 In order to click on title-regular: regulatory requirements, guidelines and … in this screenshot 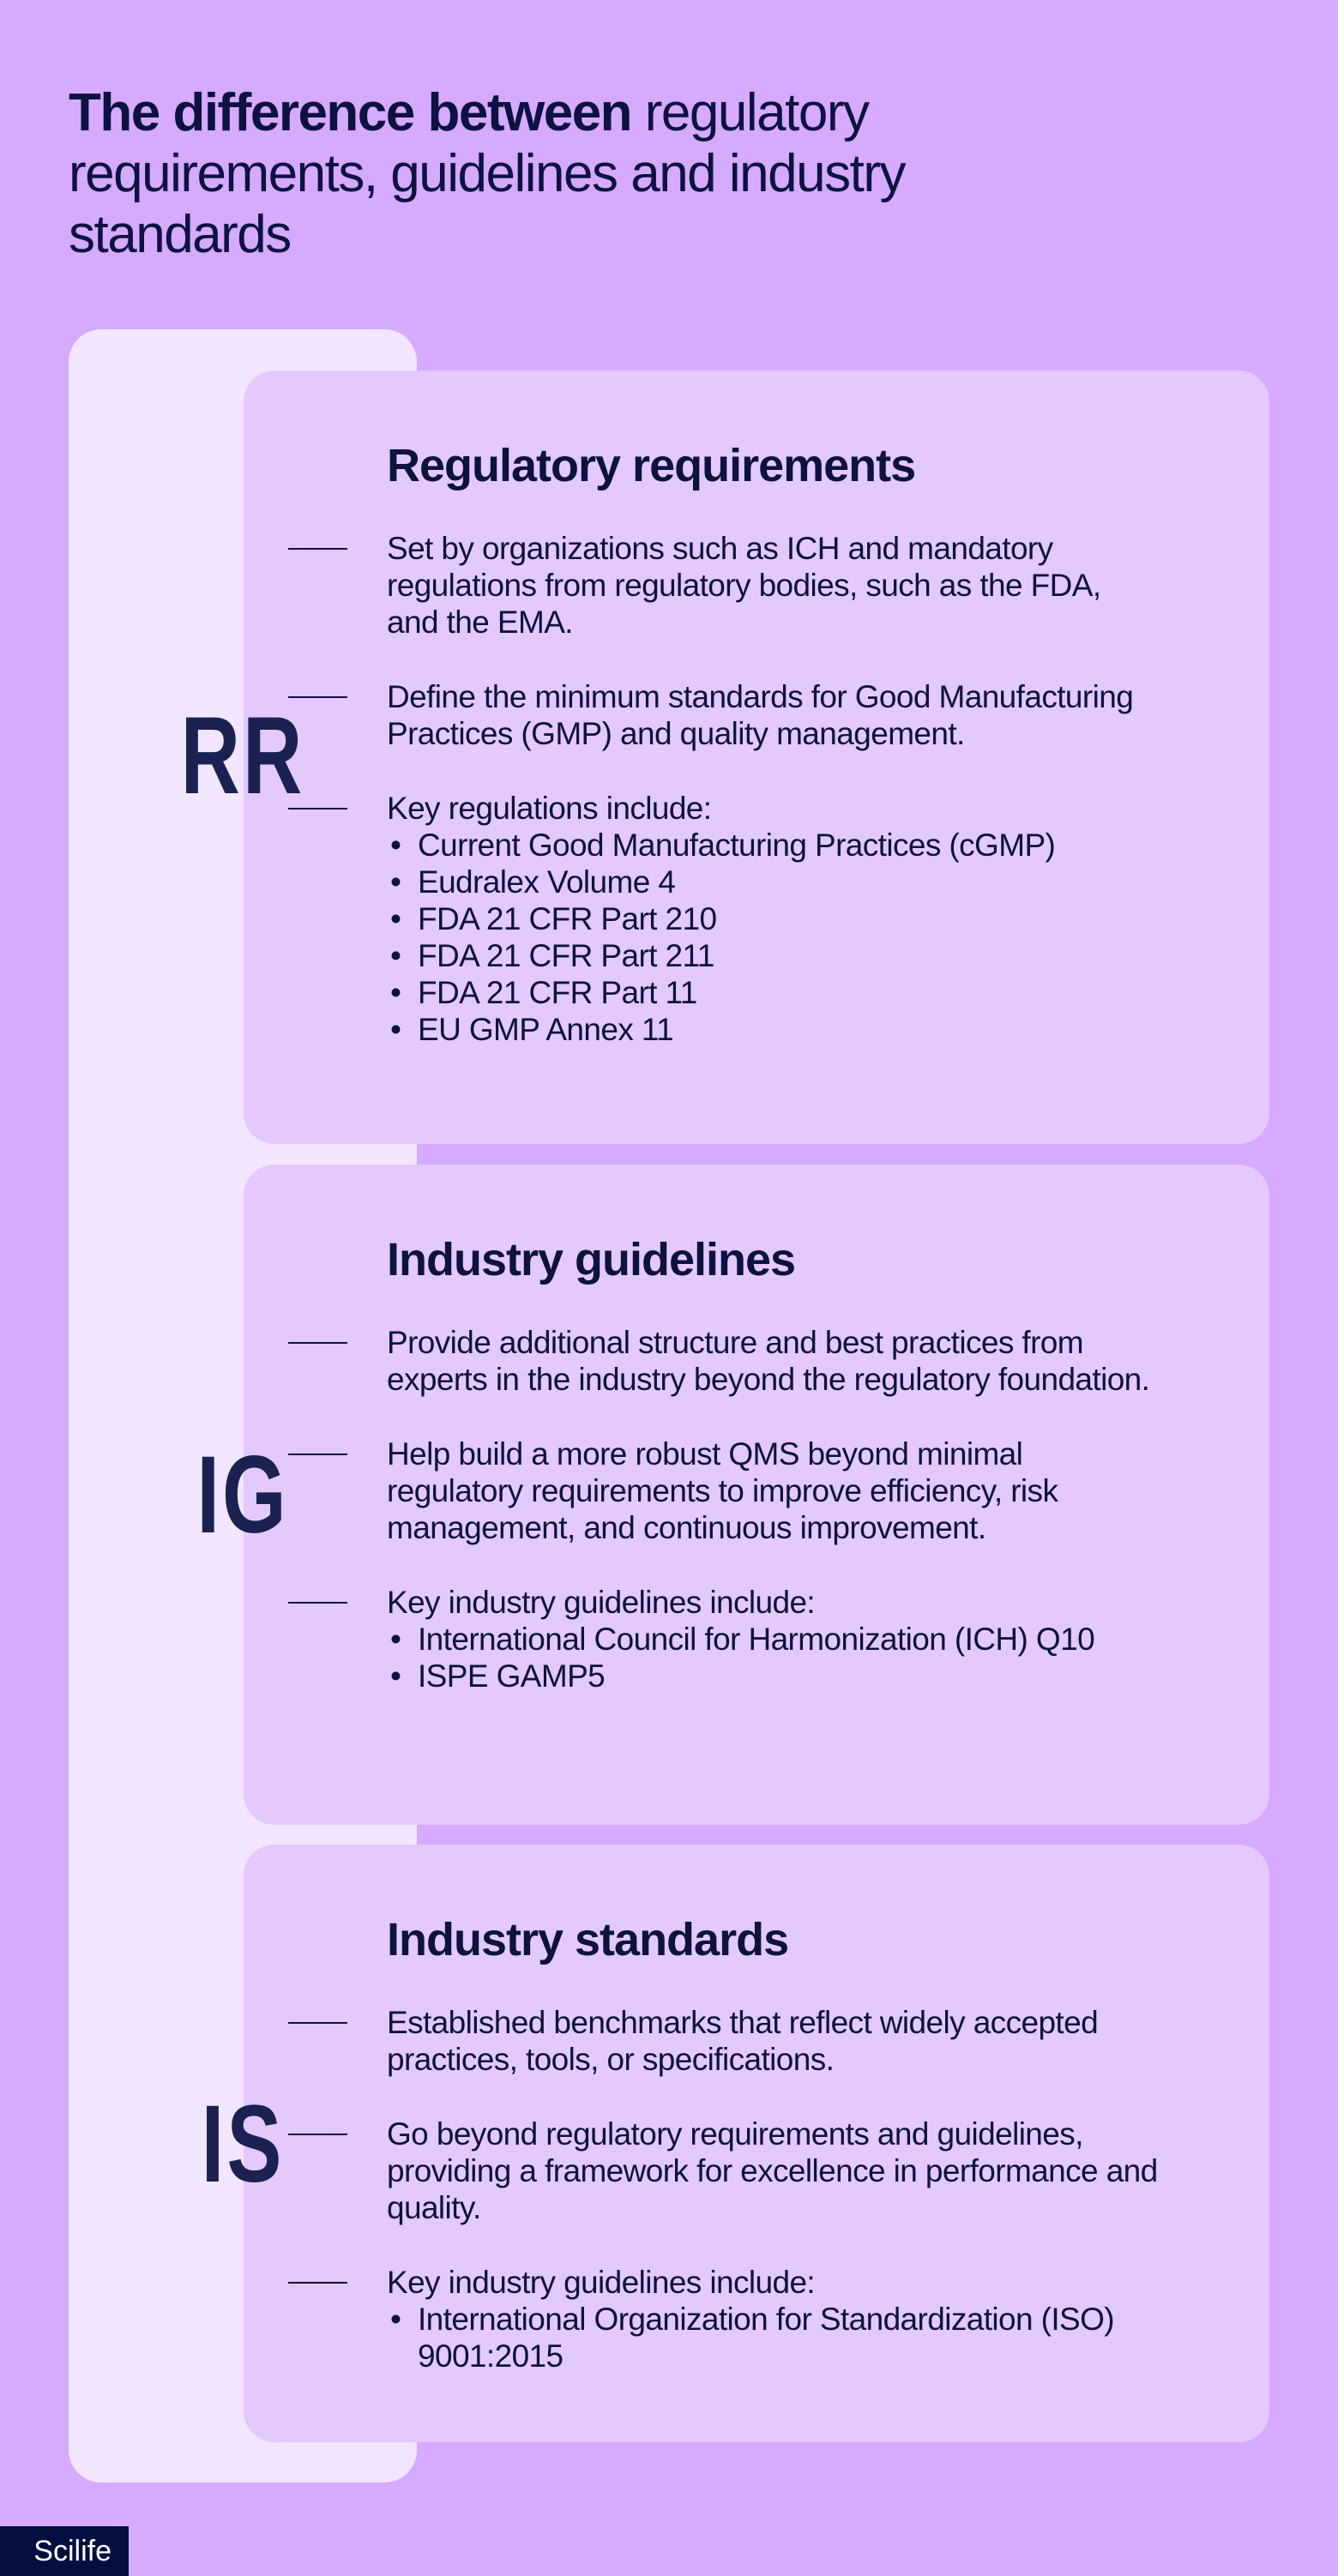, I will do `click(487, 173)`.